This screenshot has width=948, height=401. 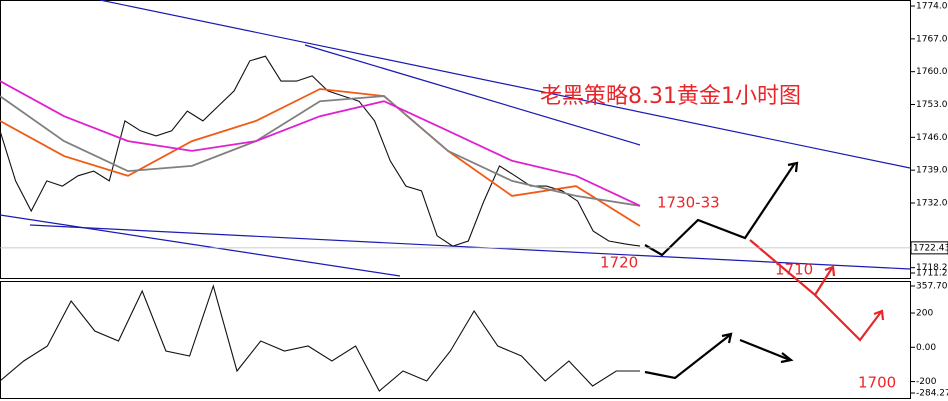 What do you see at coordinates (926, 382) in the screenshot?
I see `y-tick-label: -200` at bounding box center [926, 382].